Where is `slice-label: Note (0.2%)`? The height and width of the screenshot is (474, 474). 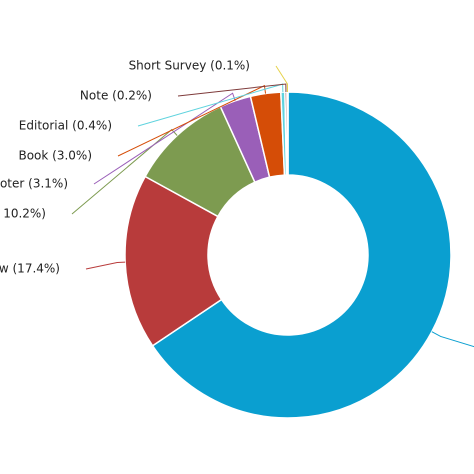 slice-label: Note (0.2%) is located at coordinates (116, 96).